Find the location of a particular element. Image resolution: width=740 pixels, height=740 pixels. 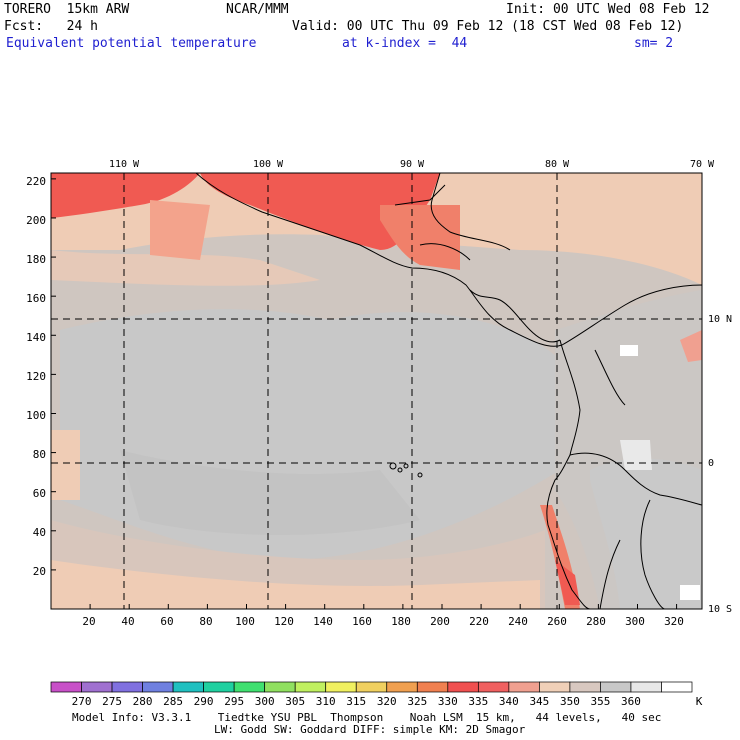

x-label: 80 is located at coordinates (205, 621).